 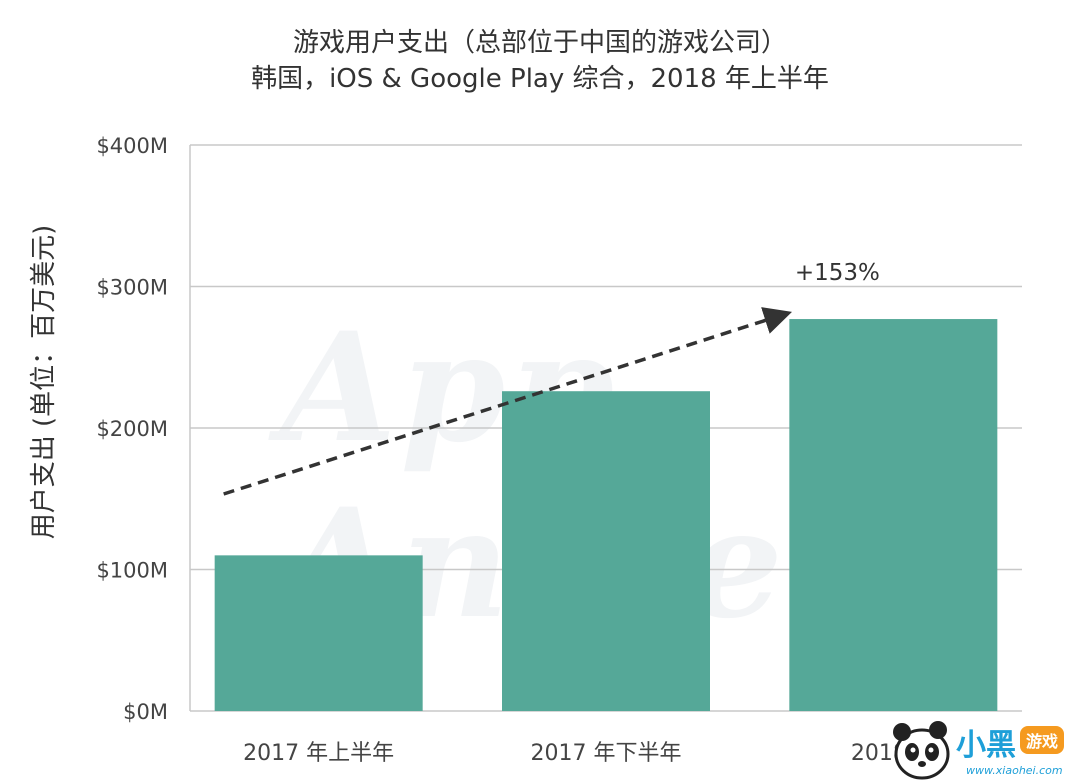 I want to click on chart-title: 游戏用户支出（总部位于中国的游戏公司）, so click(x=539, y=43).